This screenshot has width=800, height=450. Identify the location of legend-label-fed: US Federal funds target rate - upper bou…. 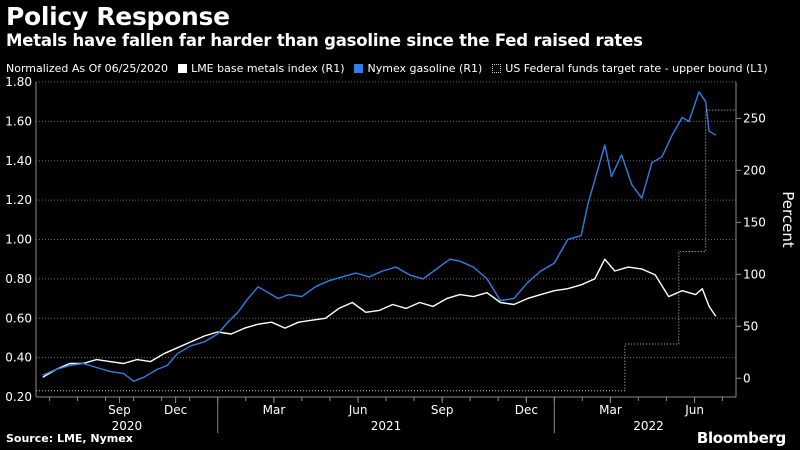
(636, 68).